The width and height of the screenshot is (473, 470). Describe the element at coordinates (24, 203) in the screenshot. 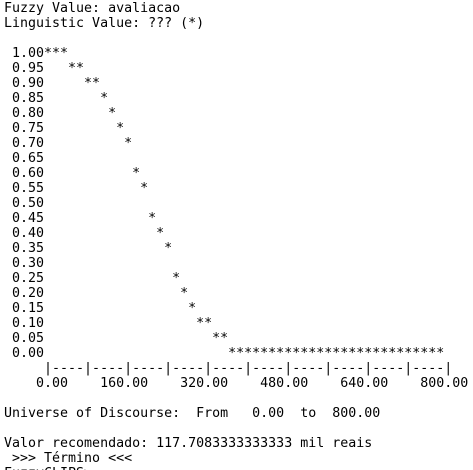

I see `plot-line: 0.50` at that location.